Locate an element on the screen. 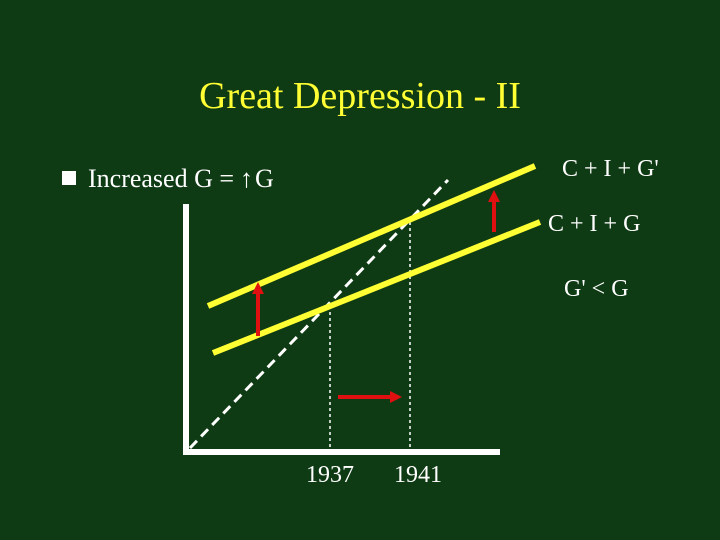 The height and width of the screenshot is (540, 720). x-marker-1941: 1941 is located at coordinates (418, 475).